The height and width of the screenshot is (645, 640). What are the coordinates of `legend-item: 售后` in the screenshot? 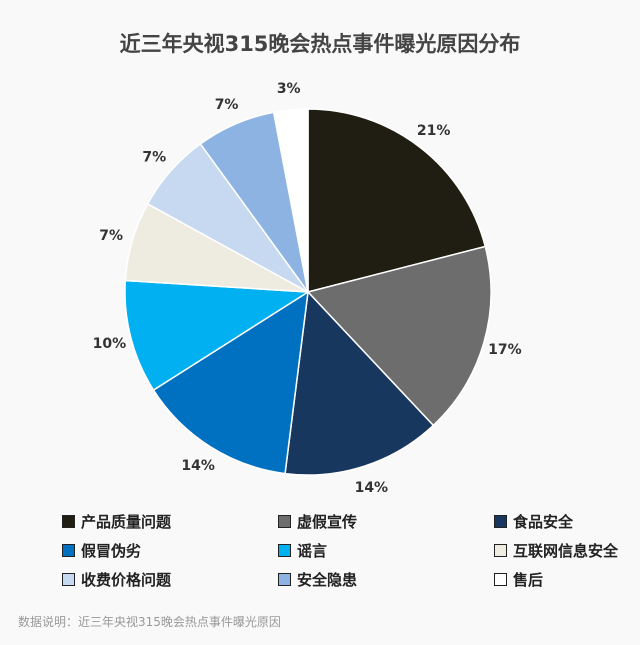 It's located at (518, 579).